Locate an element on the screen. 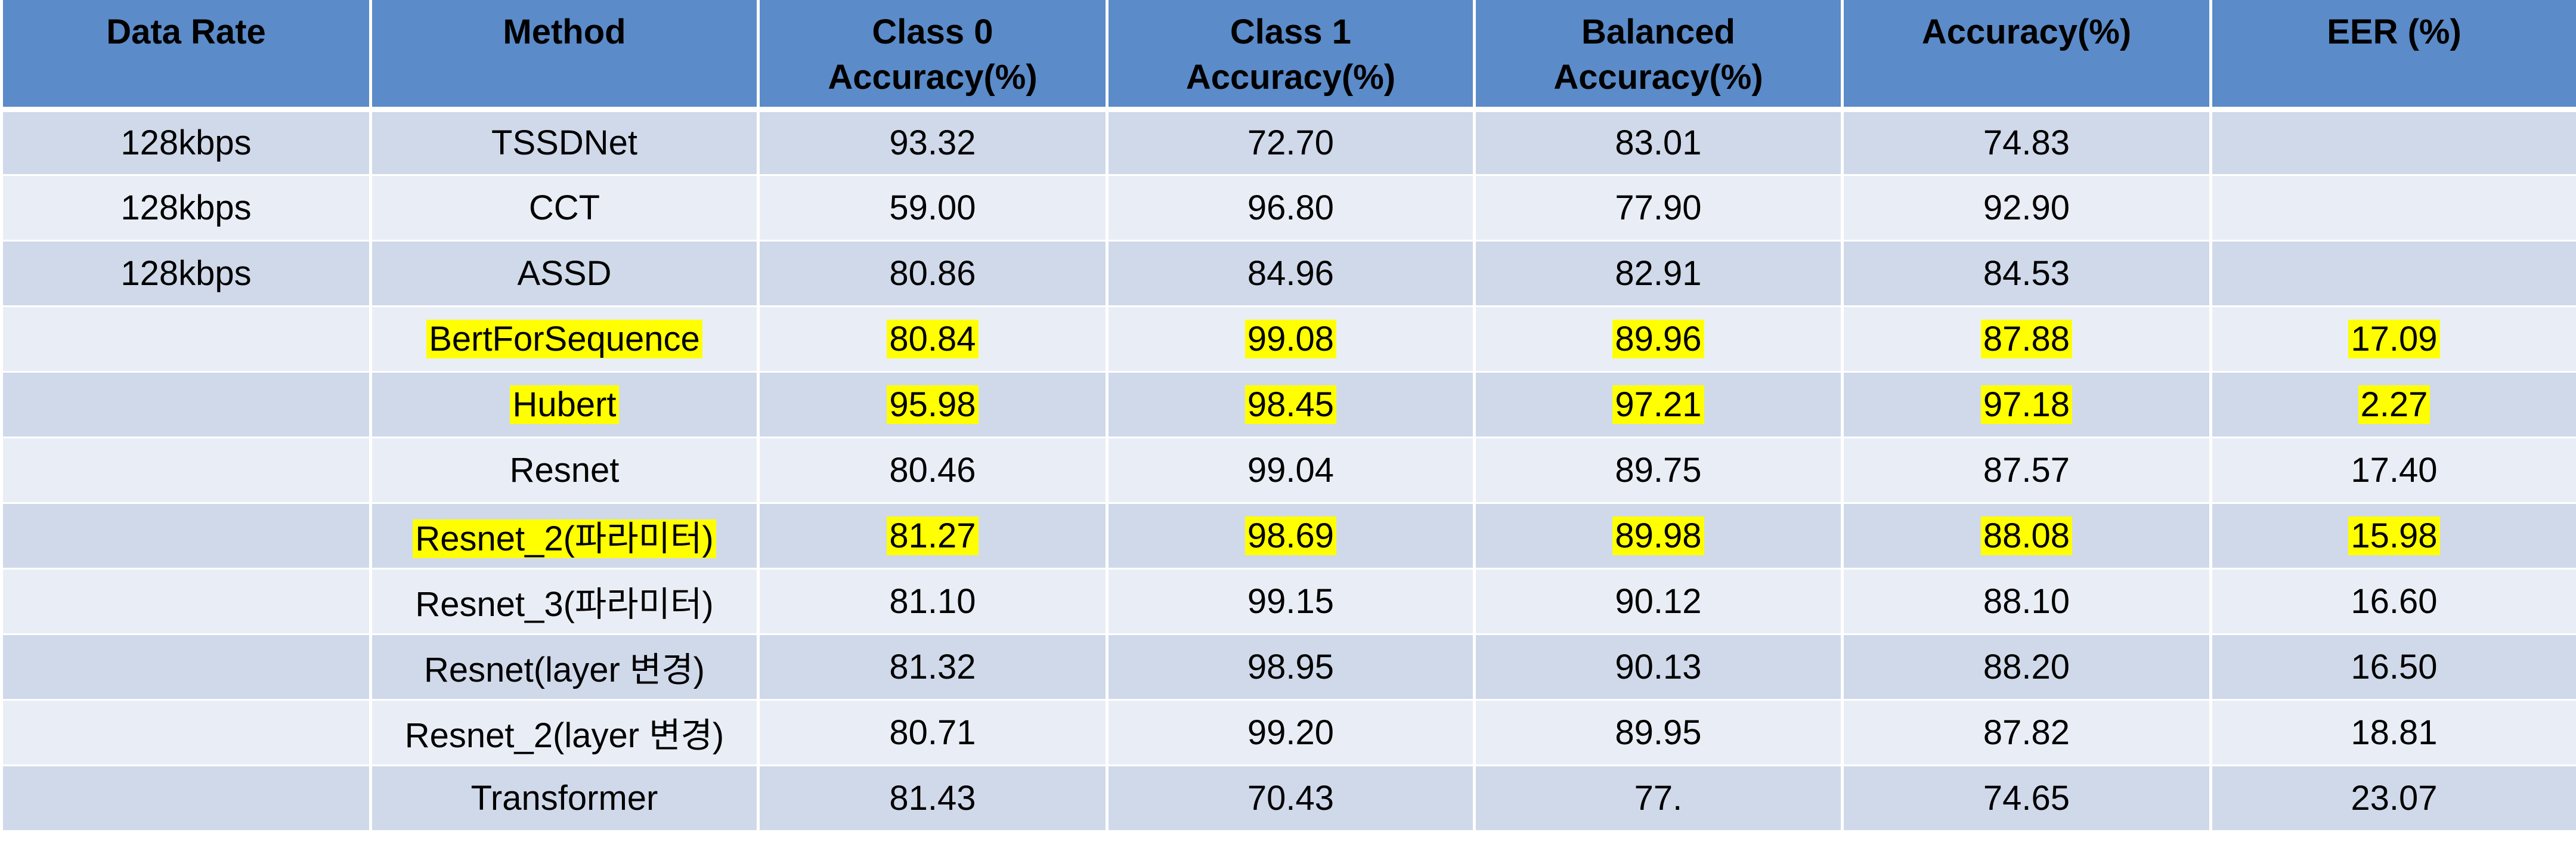  cell-method: Resnet_2(파라미터) is located at coordinates (565, 536).